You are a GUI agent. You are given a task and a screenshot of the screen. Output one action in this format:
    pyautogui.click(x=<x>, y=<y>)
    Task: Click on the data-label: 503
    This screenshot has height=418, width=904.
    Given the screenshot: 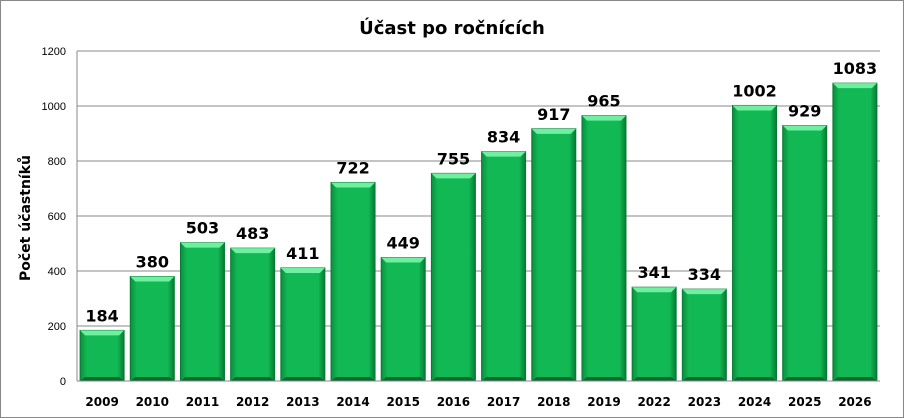 What is the action you would take?
    pyautogui.click(x=202, y=228)
    